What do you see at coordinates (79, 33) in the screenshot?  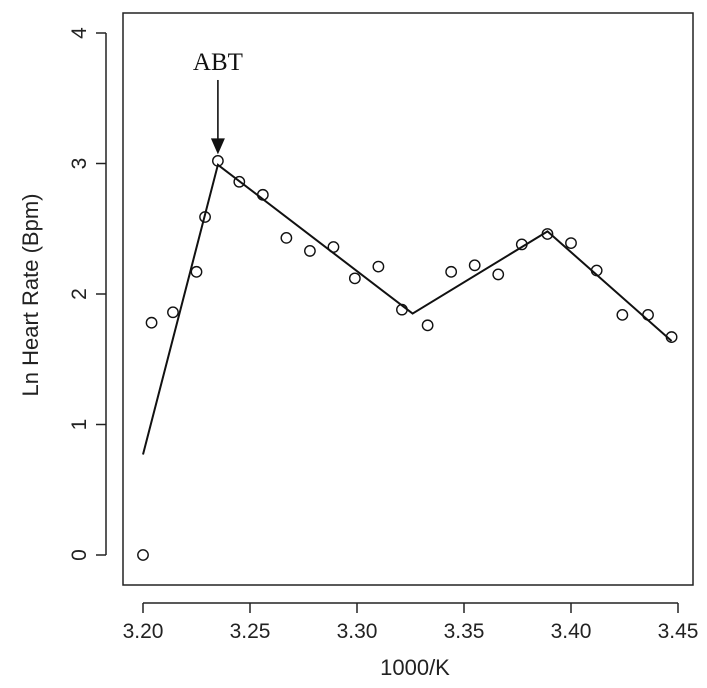 I see `y-tick-label: 4` at bounding box center [79, 33].